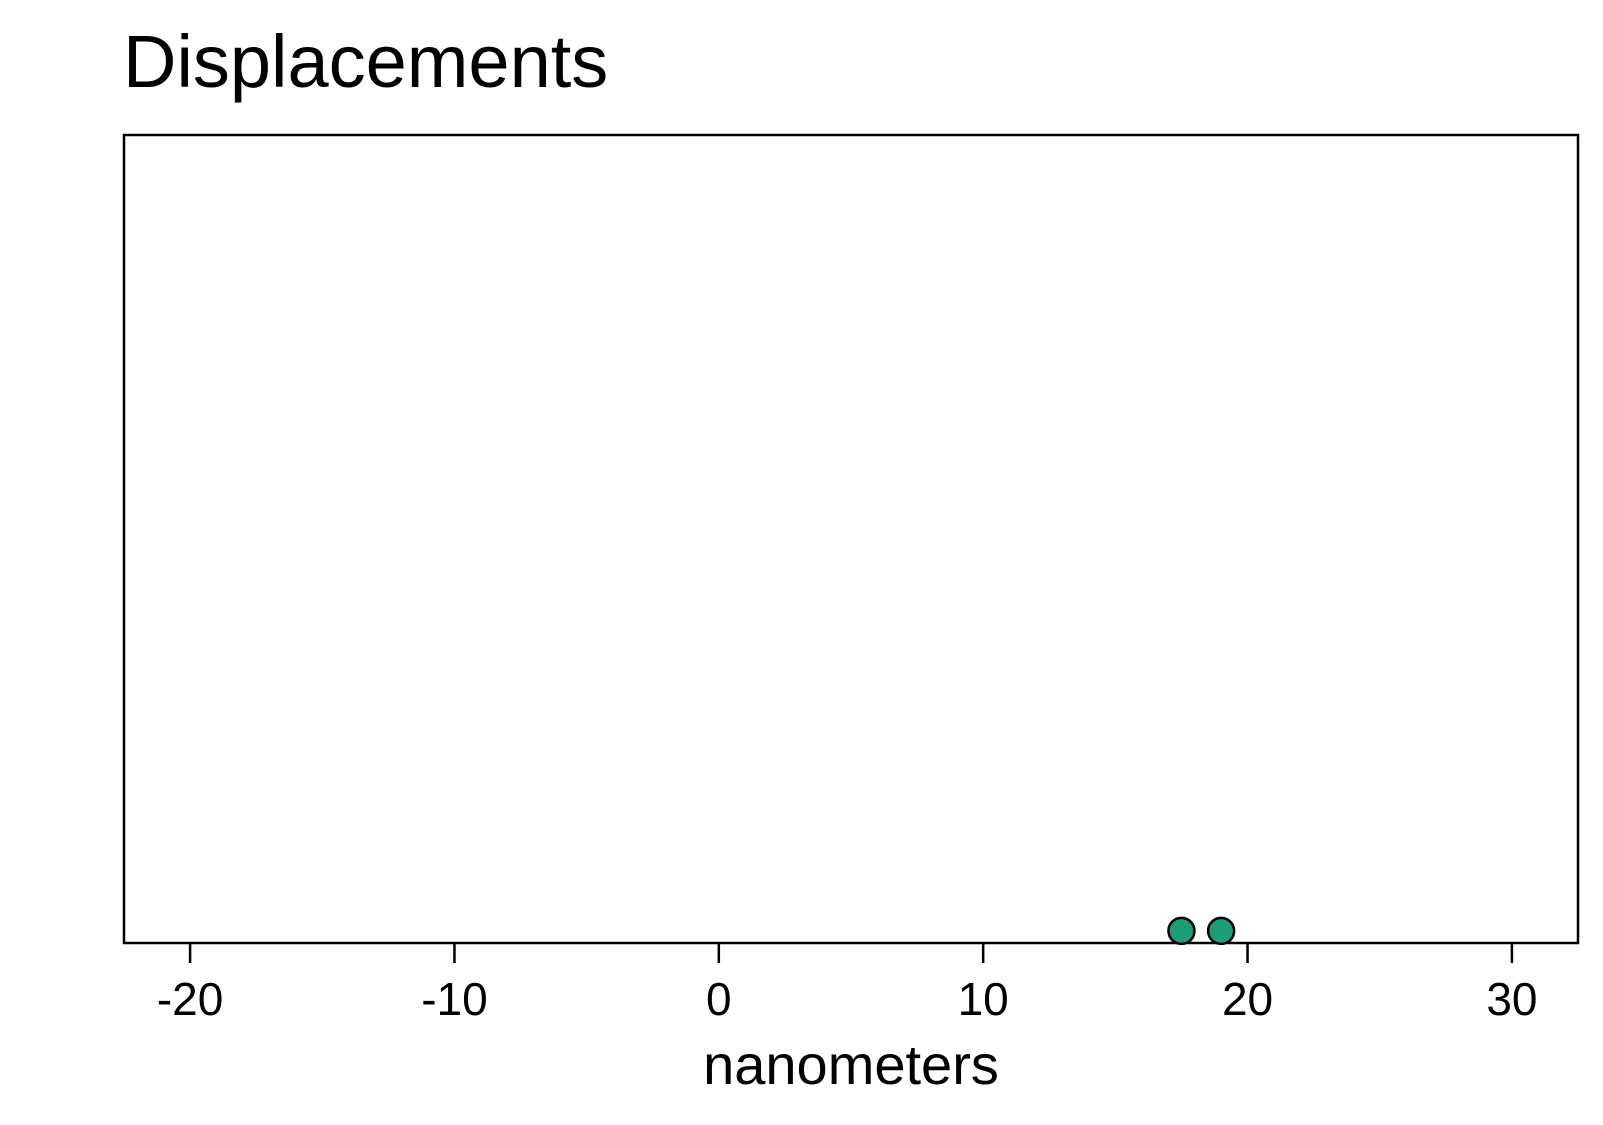 The image size is (1603, 1125). What do you see at coordinates (983, 999) in the screenshot?
I see `x-tick-label: 10` at bounding box center [983, 999].